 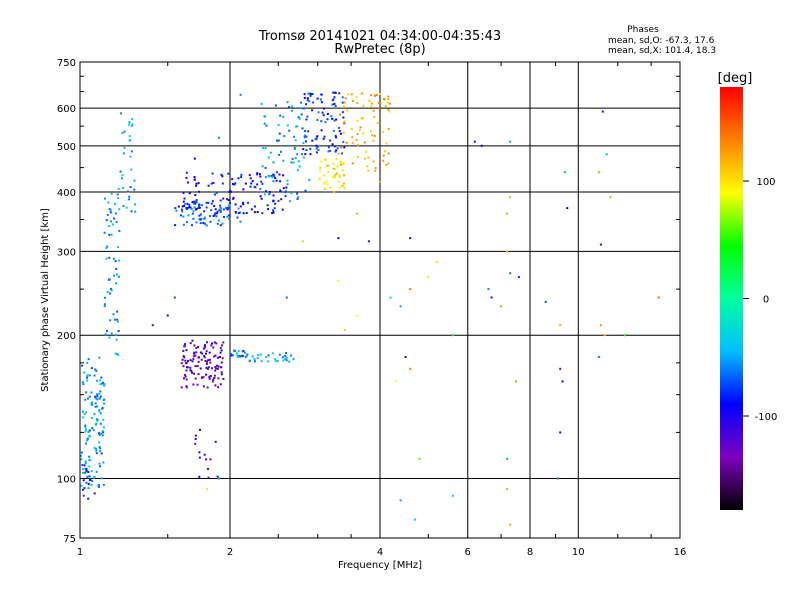 I want to click on y-tick-label: 300, so click(x=66, y=252).